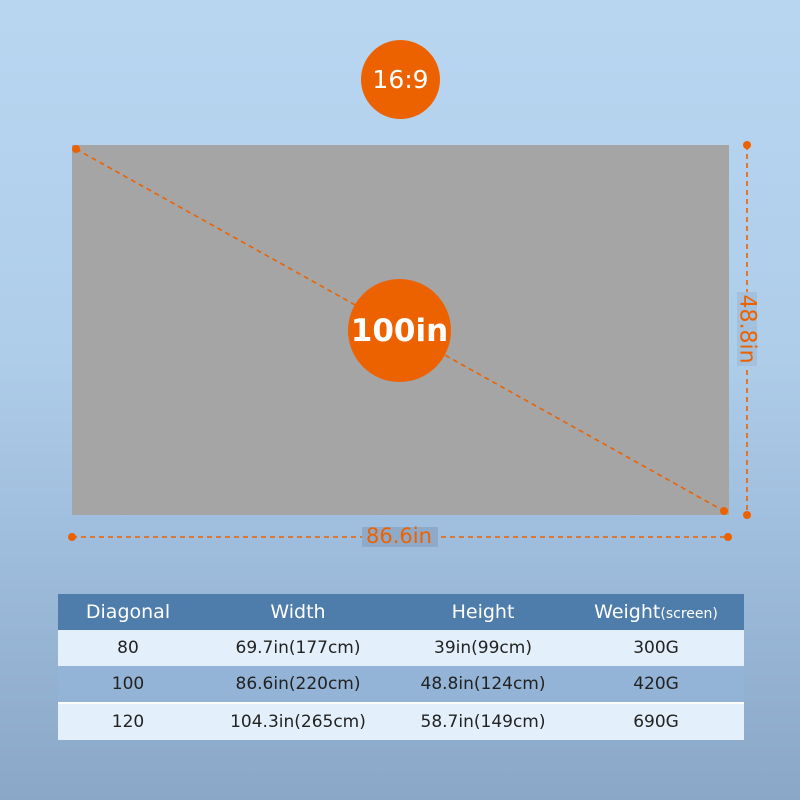 The width and height of the screenshot is (800, 800). I want to click on cell-width: 86.6in(220cm), so click(298, 684).